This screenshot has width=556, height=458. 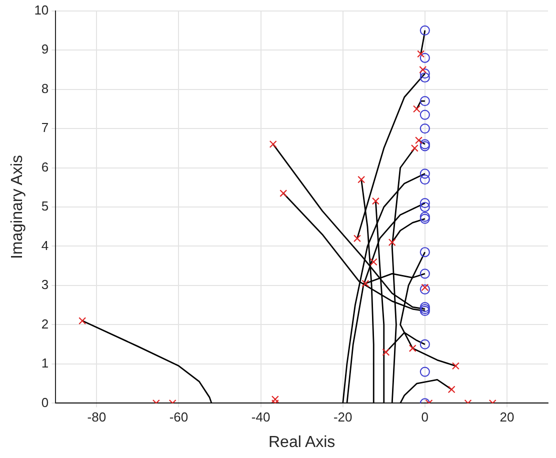 What do you see at coordinates (45, 402) in the screenshot?
I see `y-tick-label: 0` at bounding box center [45, 402].